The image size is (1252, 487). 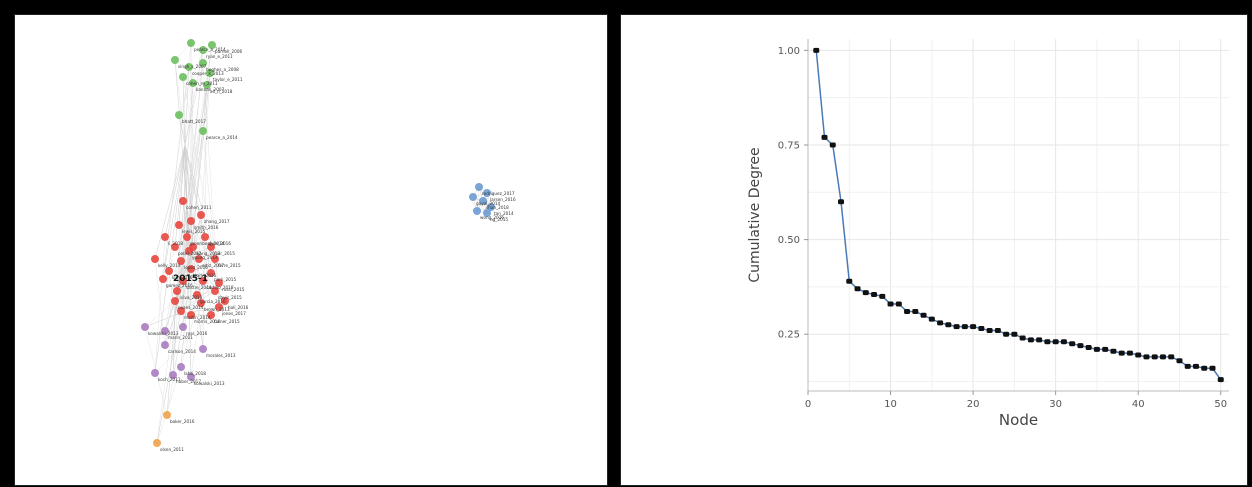 I want to click on node-label: lahti_2018, so click(x=195, y=373).